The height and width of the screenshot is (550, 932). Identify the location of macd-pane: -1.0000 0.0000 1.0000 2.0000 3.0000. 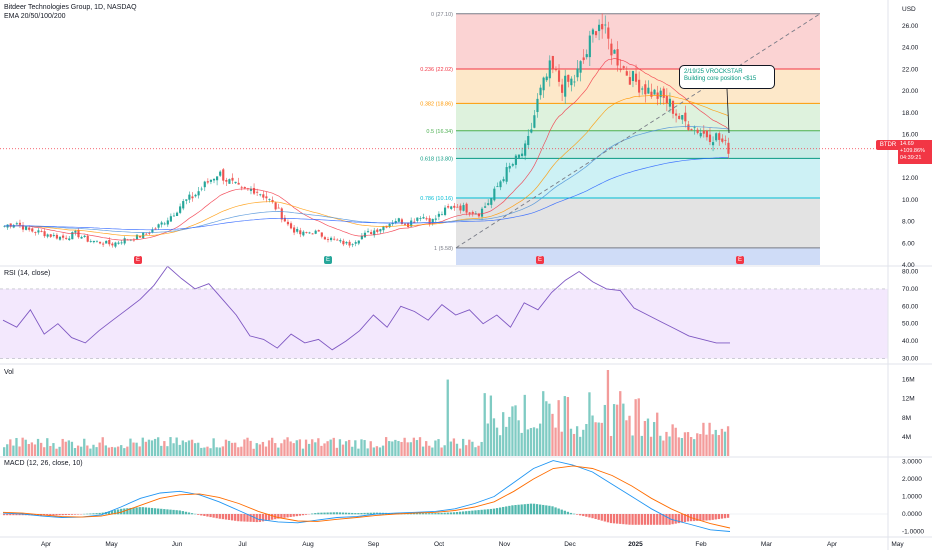
(462, 497).